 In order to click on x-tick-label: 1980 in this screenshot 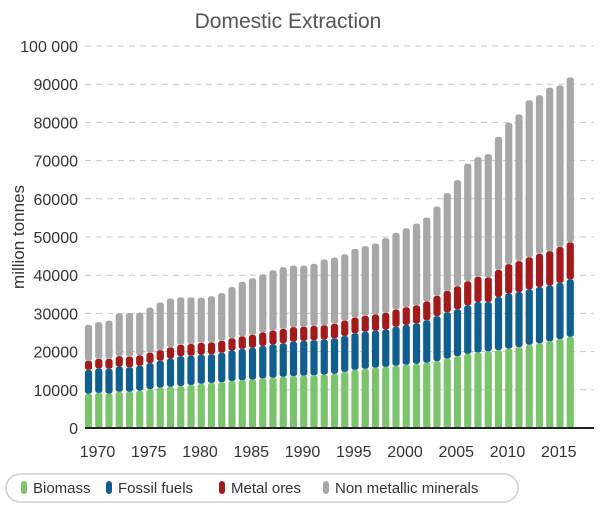, I will do `click(200, 452)`.